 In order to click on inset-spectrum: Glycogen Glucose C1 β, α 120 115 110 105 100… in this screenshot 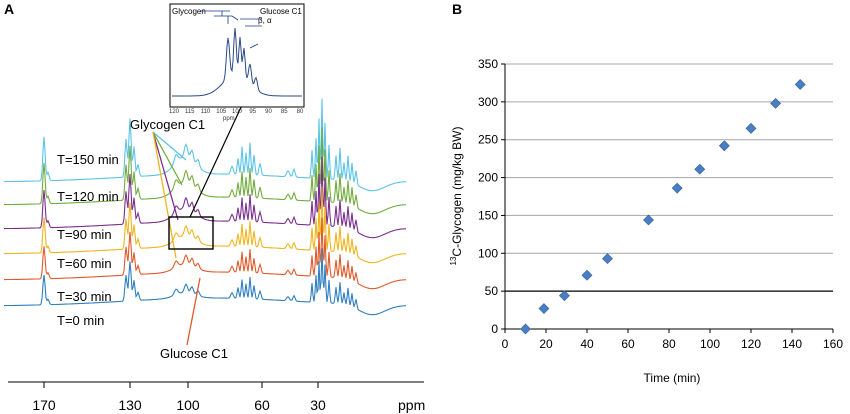, I will do `click(237, 62)`.